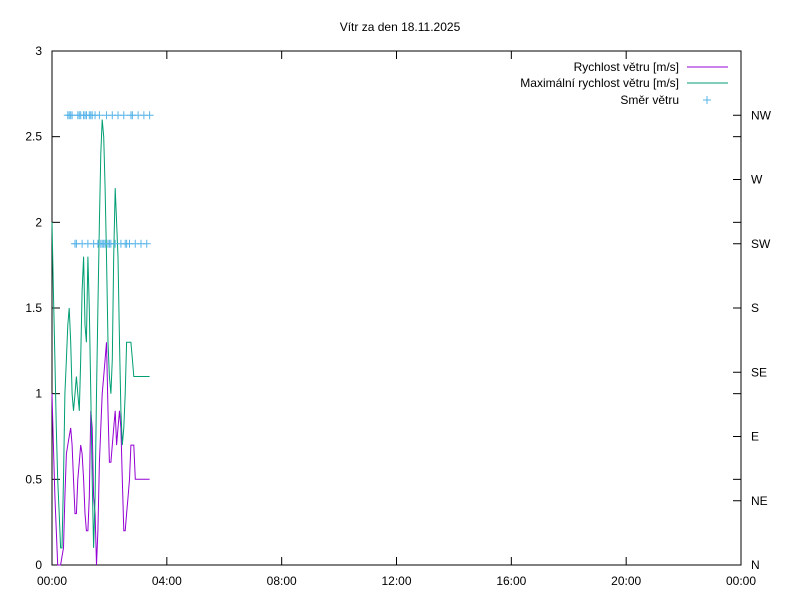  What do you see at coordinates (38, 222) in the screenshot?
I see `y-left-tick-label: 2` at bounding box center [38, 222].